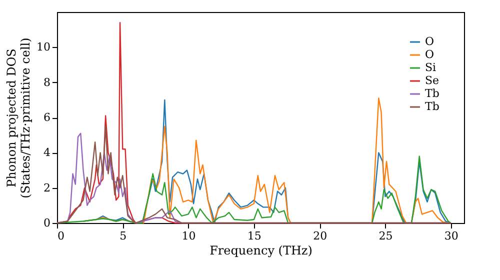 The image size is (500, 280). What do you see at coordinates (123, 236) in the screenshot?
I see `x-tick-label: 5` at bounding box center [123, 236].